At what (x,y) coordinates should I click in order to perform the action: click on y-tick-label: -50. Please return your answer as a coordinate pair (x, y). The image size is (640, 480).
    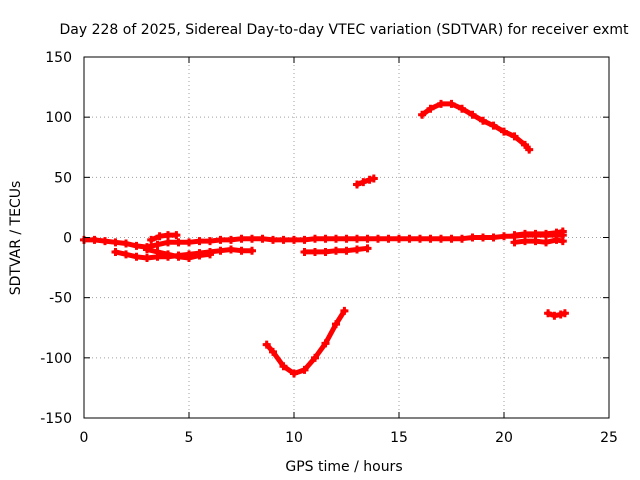
    Looking at the image, I should click on (60, 299).